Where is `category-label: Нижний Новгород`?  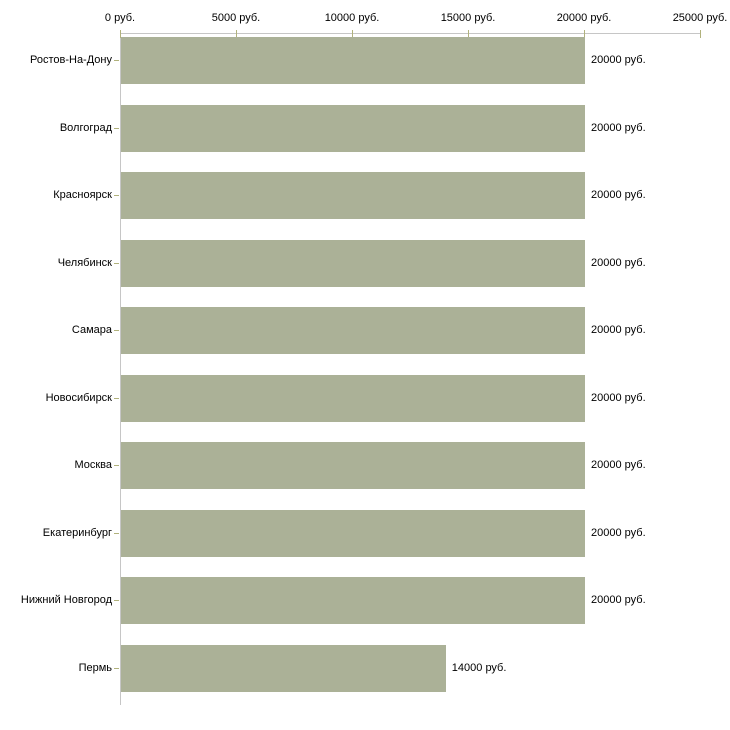
category-label: Нижний Новгород is located at coordinates (66, 600).